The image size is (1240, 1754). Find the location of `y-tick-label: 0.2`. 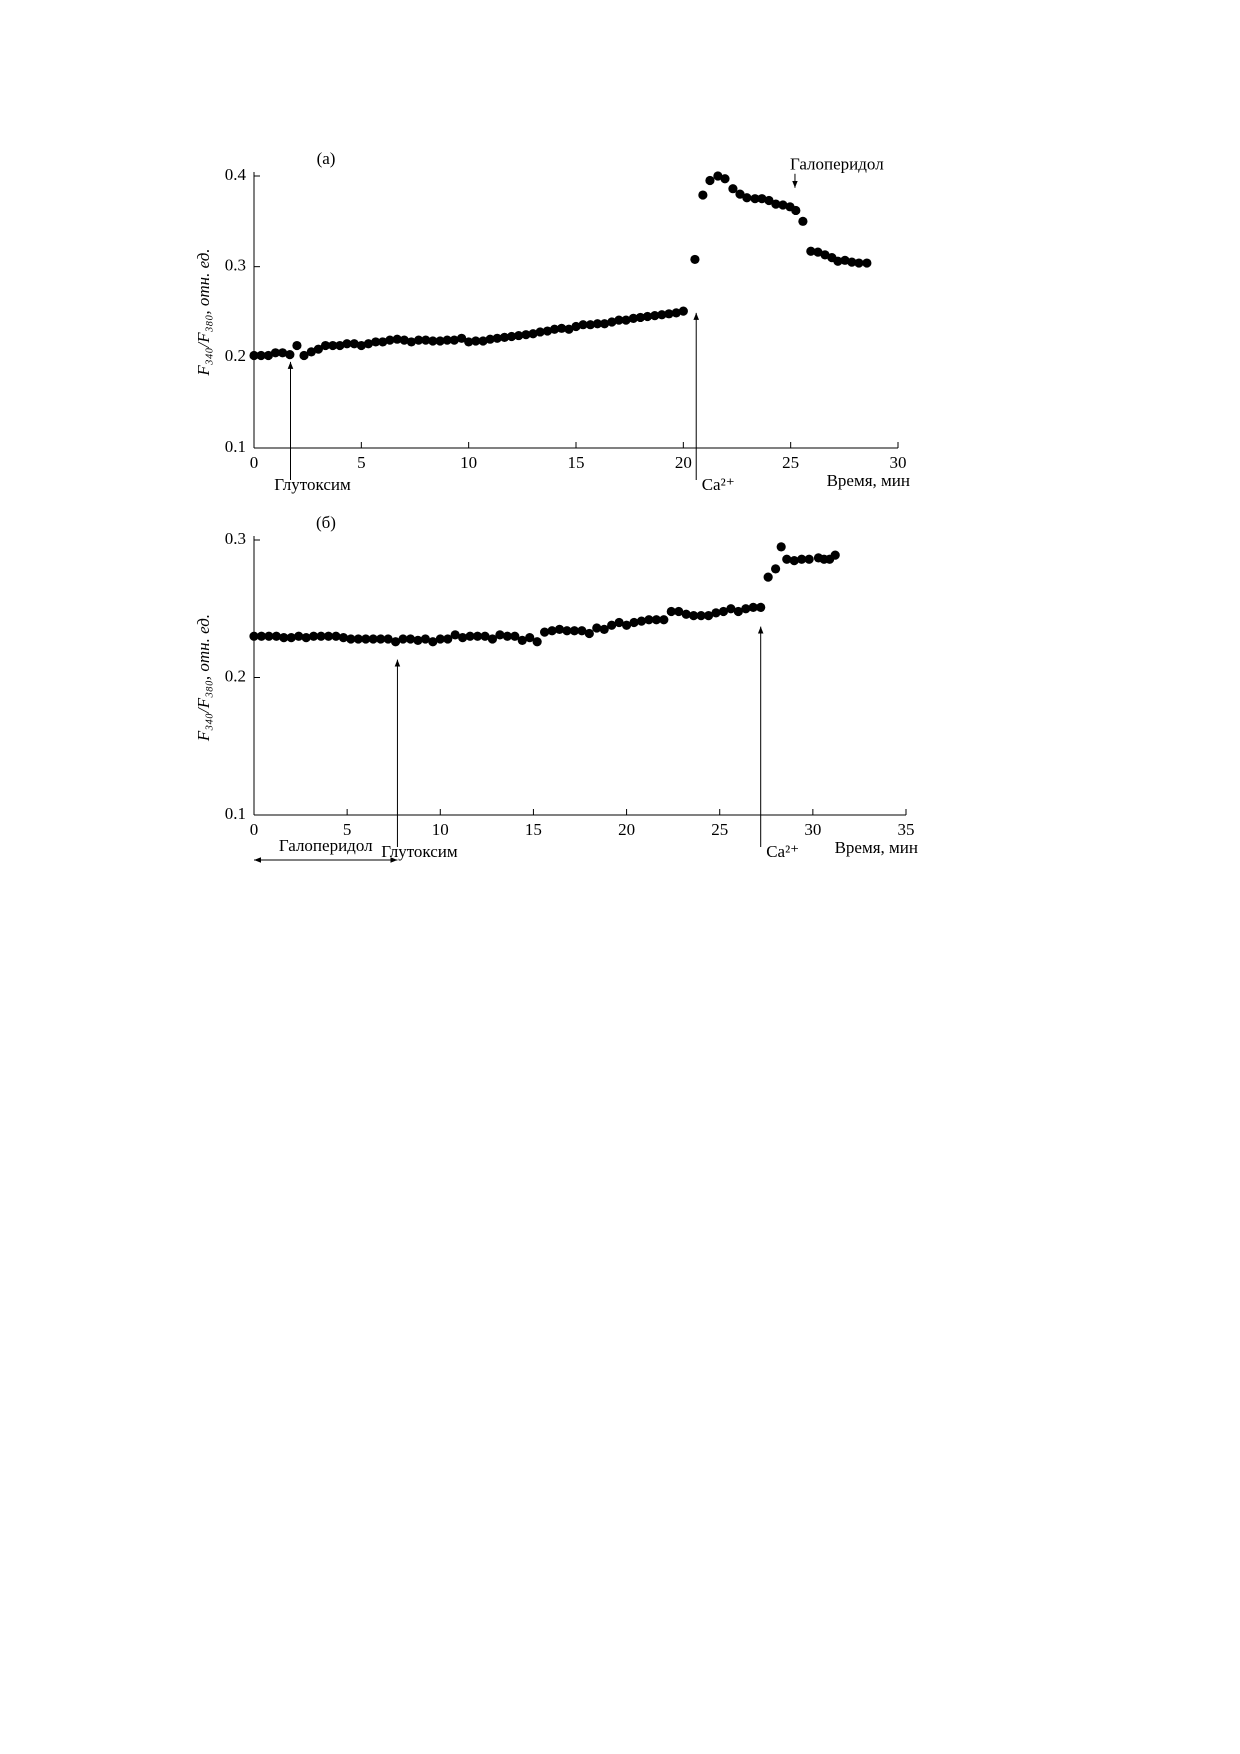

y-tick-label: 0.2 is located at coordinates (235, 355).